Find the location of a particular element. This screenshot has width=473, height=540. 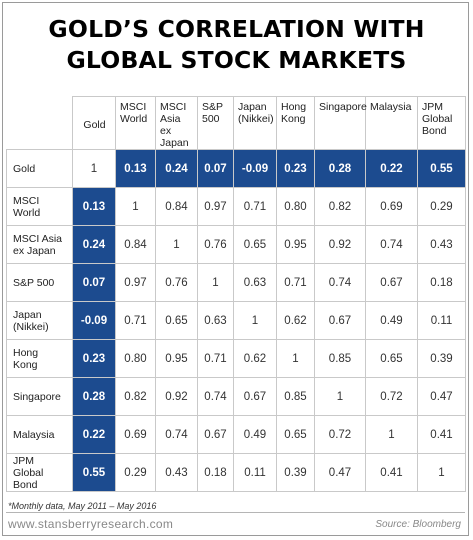

column-header: S&P 500 is located at coordinates (215, 123).